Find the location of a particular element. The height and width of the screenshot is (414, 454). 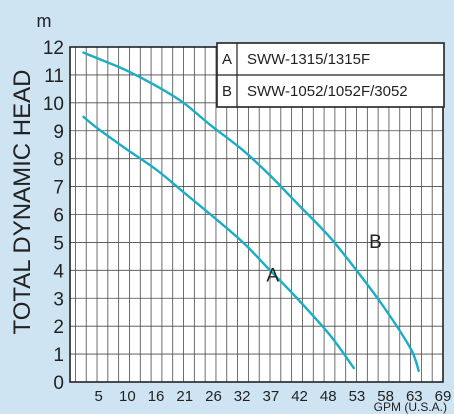

x-tick-label: 58 is located at coordinates (385, 396).